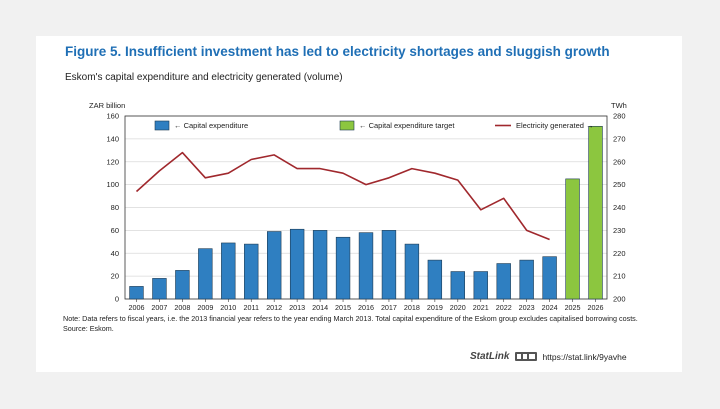  Describe the element at coordinates (584, 356) in the screenshot. I see `statlink-url: https://stat.link/9yavhe` at that location.